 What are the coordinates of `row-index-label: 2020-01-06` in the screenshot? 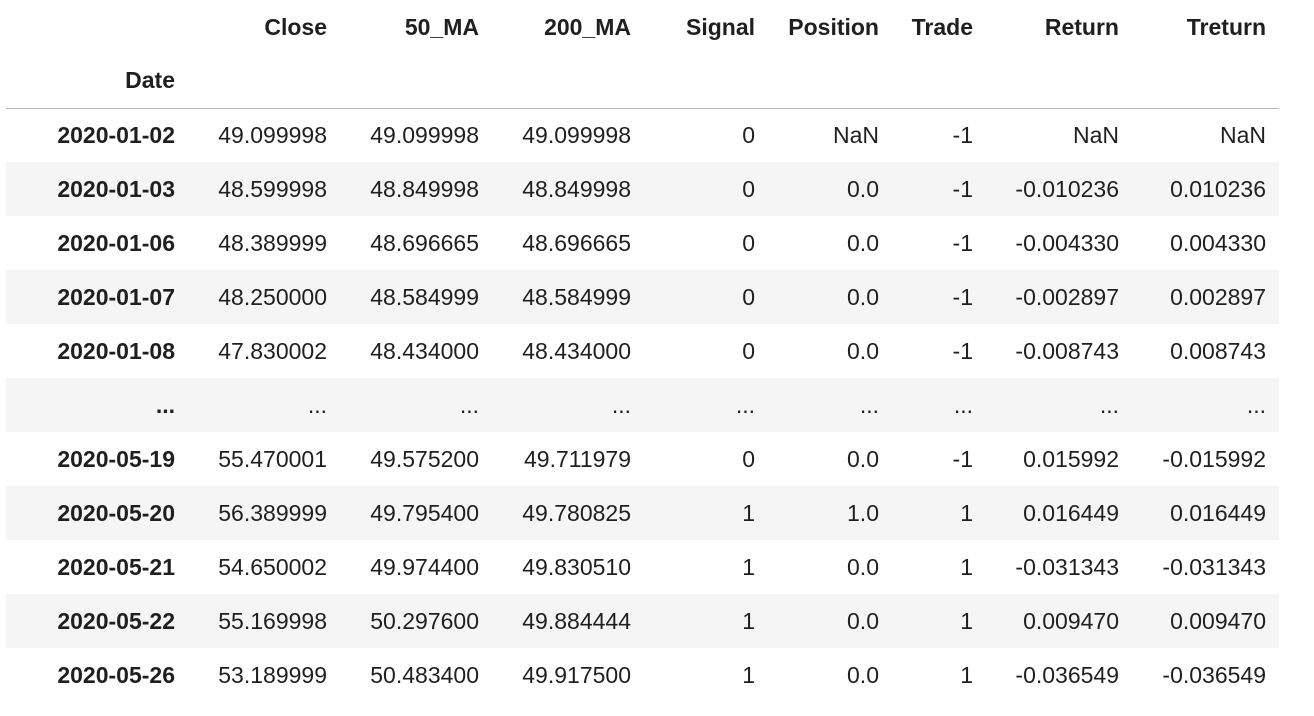 It's located at (116, 242).